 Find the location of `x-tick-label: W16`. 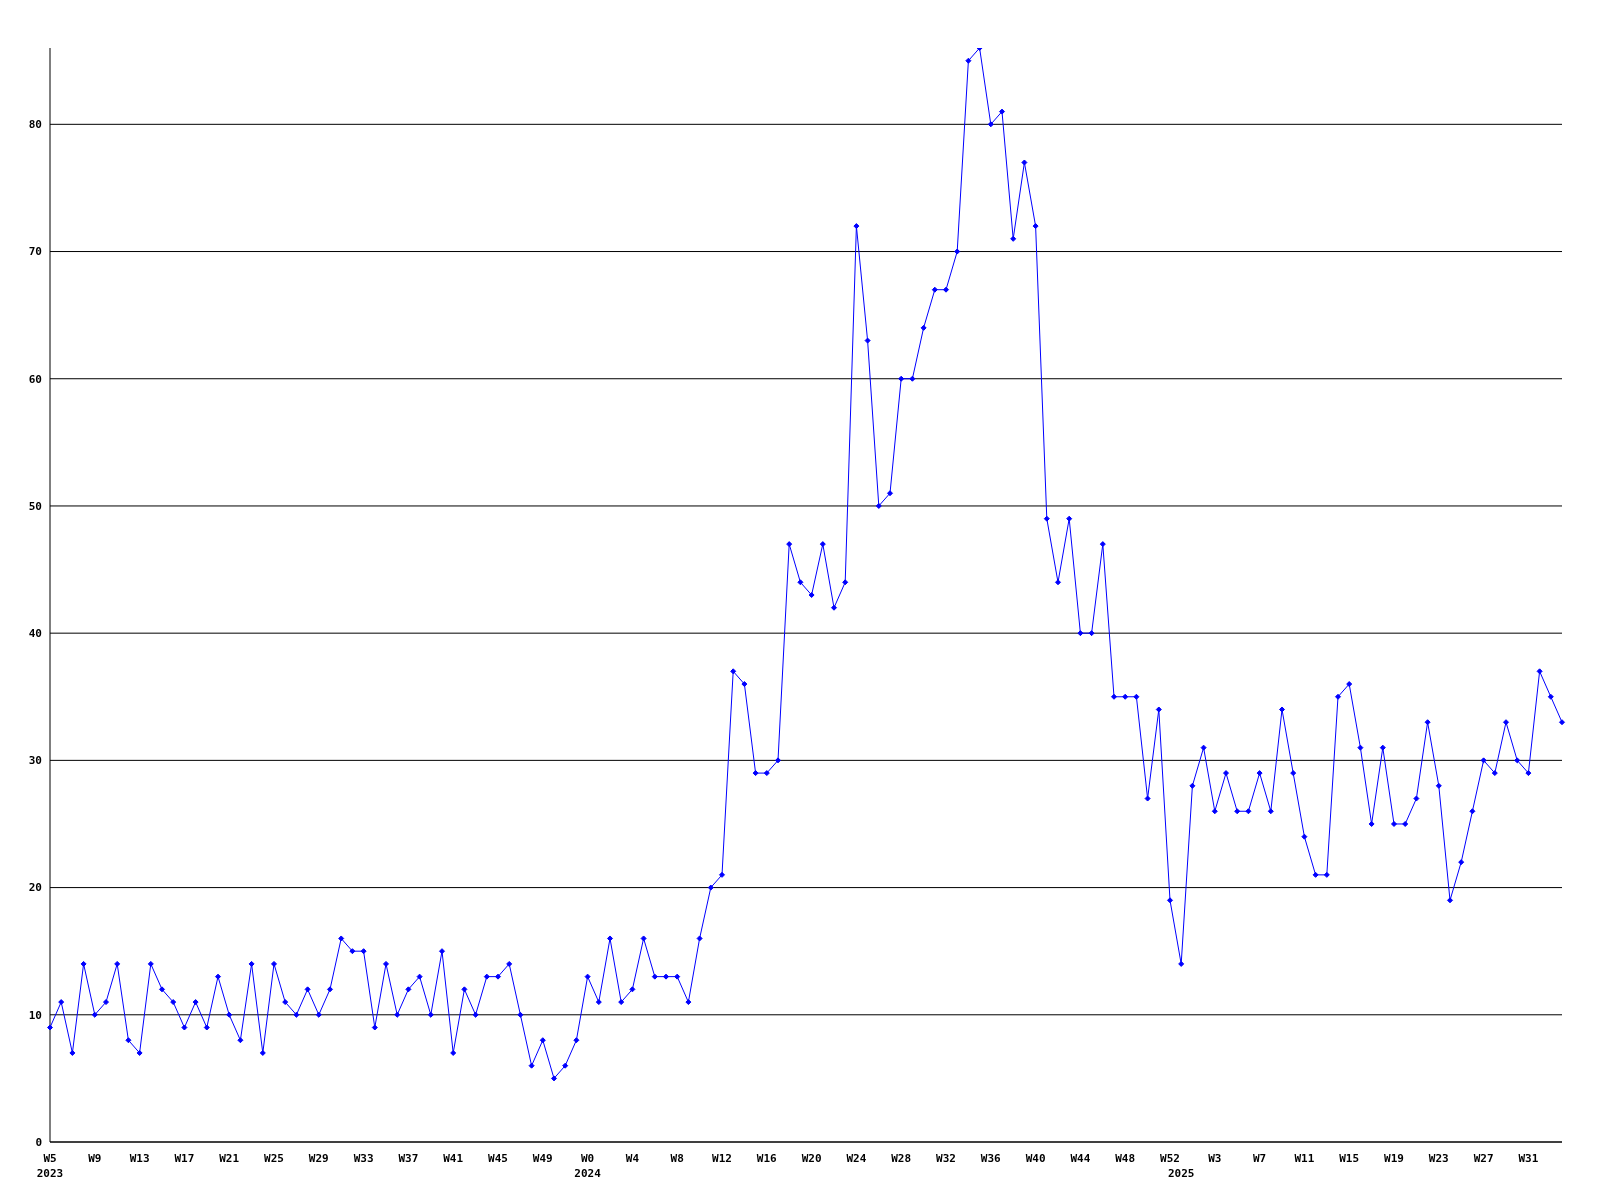

x-tick-label: W16 is located at coordinates (767, 1158).